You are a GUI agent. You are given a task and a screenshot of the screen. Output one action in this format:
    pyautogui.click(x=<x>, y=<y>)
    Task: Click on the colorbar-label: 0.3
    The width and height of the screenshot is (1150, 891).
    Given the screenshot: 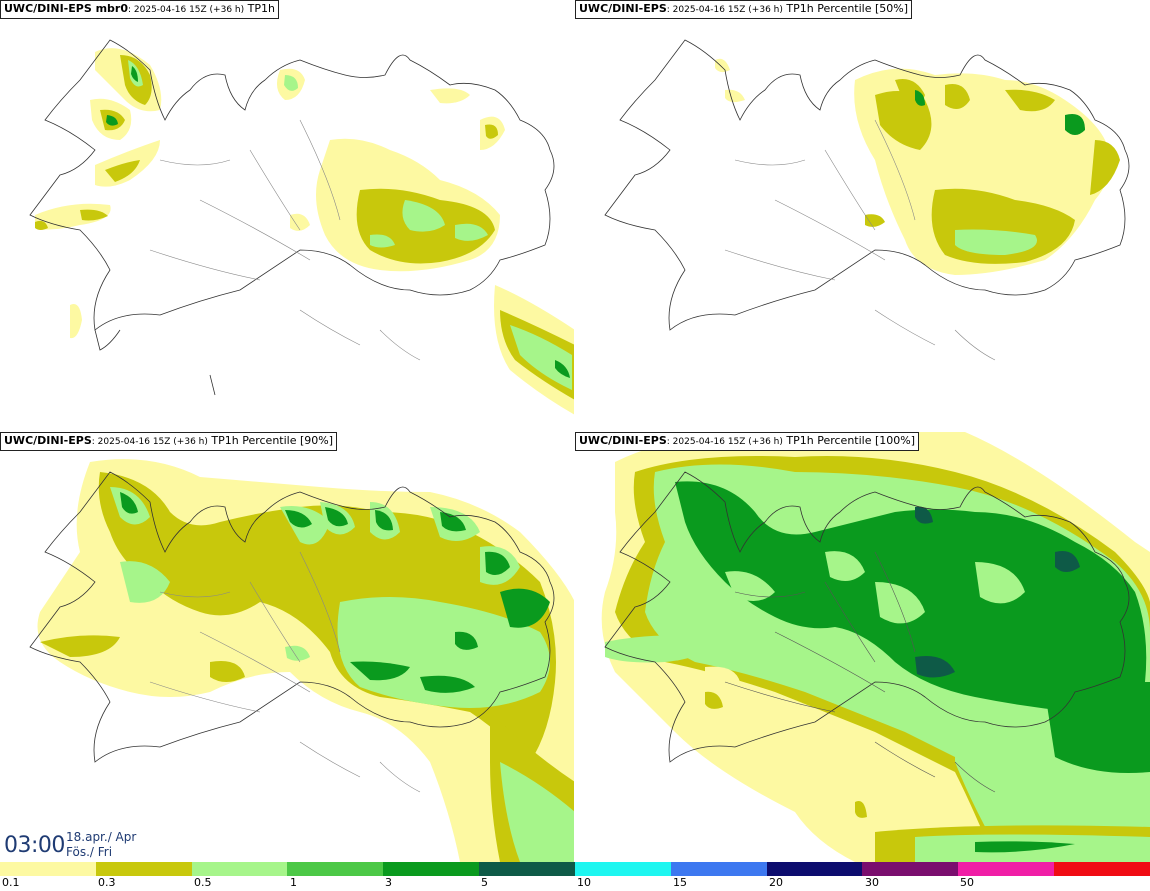 What is the action you would take?
    pyautogui.click(x=107, y=882)
    